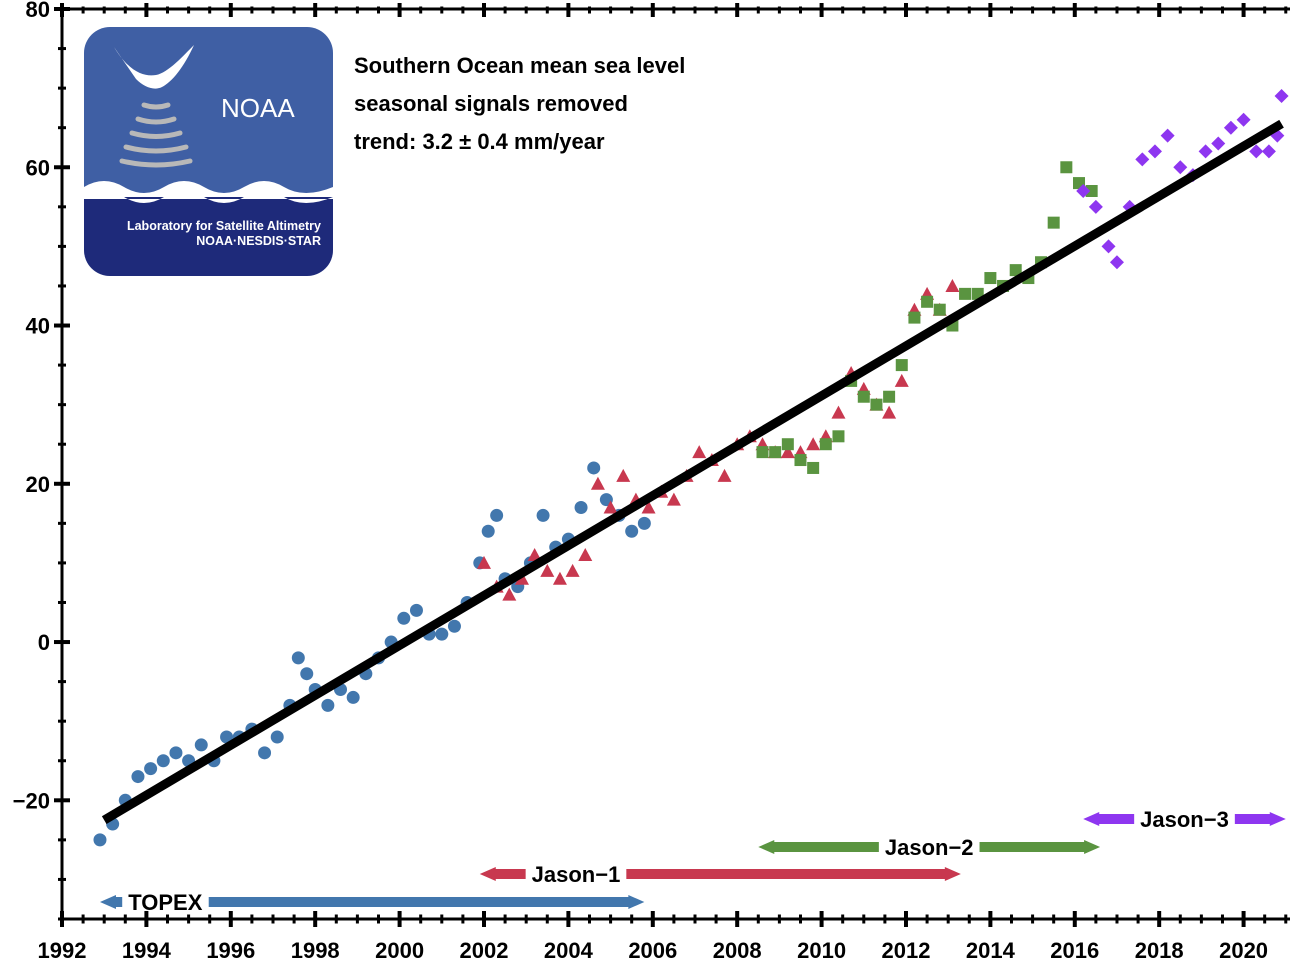 The image size is (1290, 959). I want to click on mission-label: TOPEX, so click(165, 902).